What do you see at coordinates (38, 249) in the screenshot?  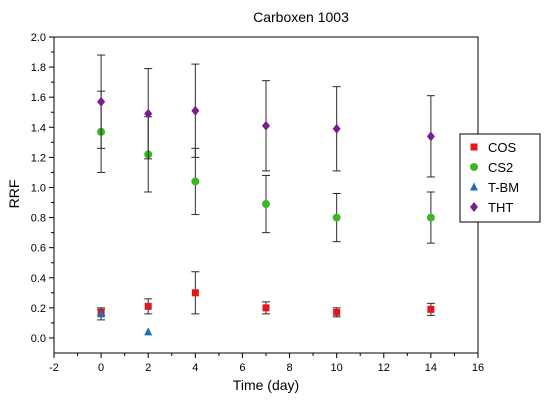 I see `y-tick-label: 0.6` at bounding box center [38, 249].